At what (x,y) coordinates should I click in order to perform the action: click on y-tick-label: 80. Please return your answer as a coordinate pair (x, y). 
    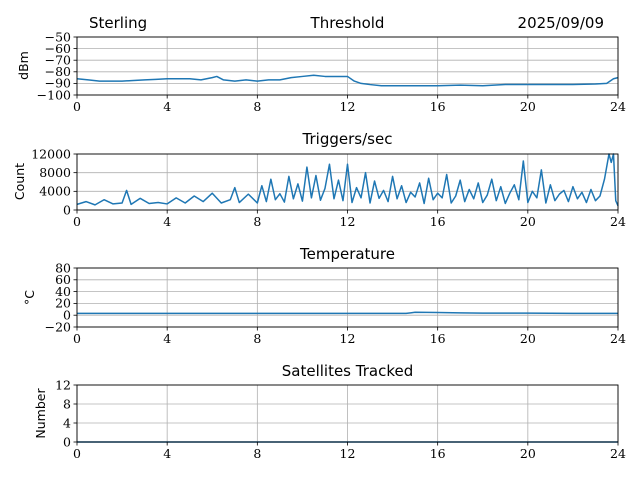
    Looking at the image, I should click on (63, 267).